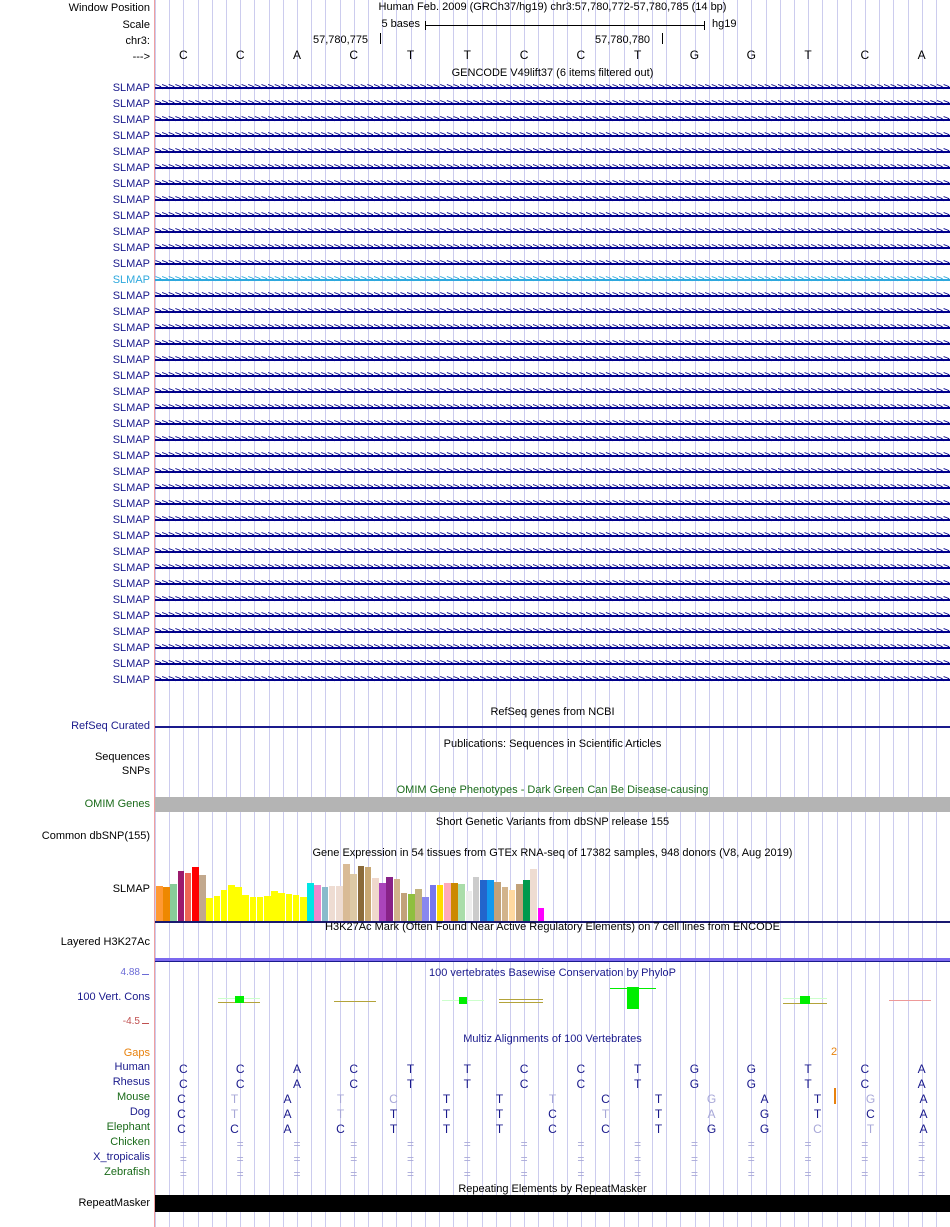 The height and width of the screenshot is (1227, 950). I want to click on species-label: Rhesus, so click(131, 1082).